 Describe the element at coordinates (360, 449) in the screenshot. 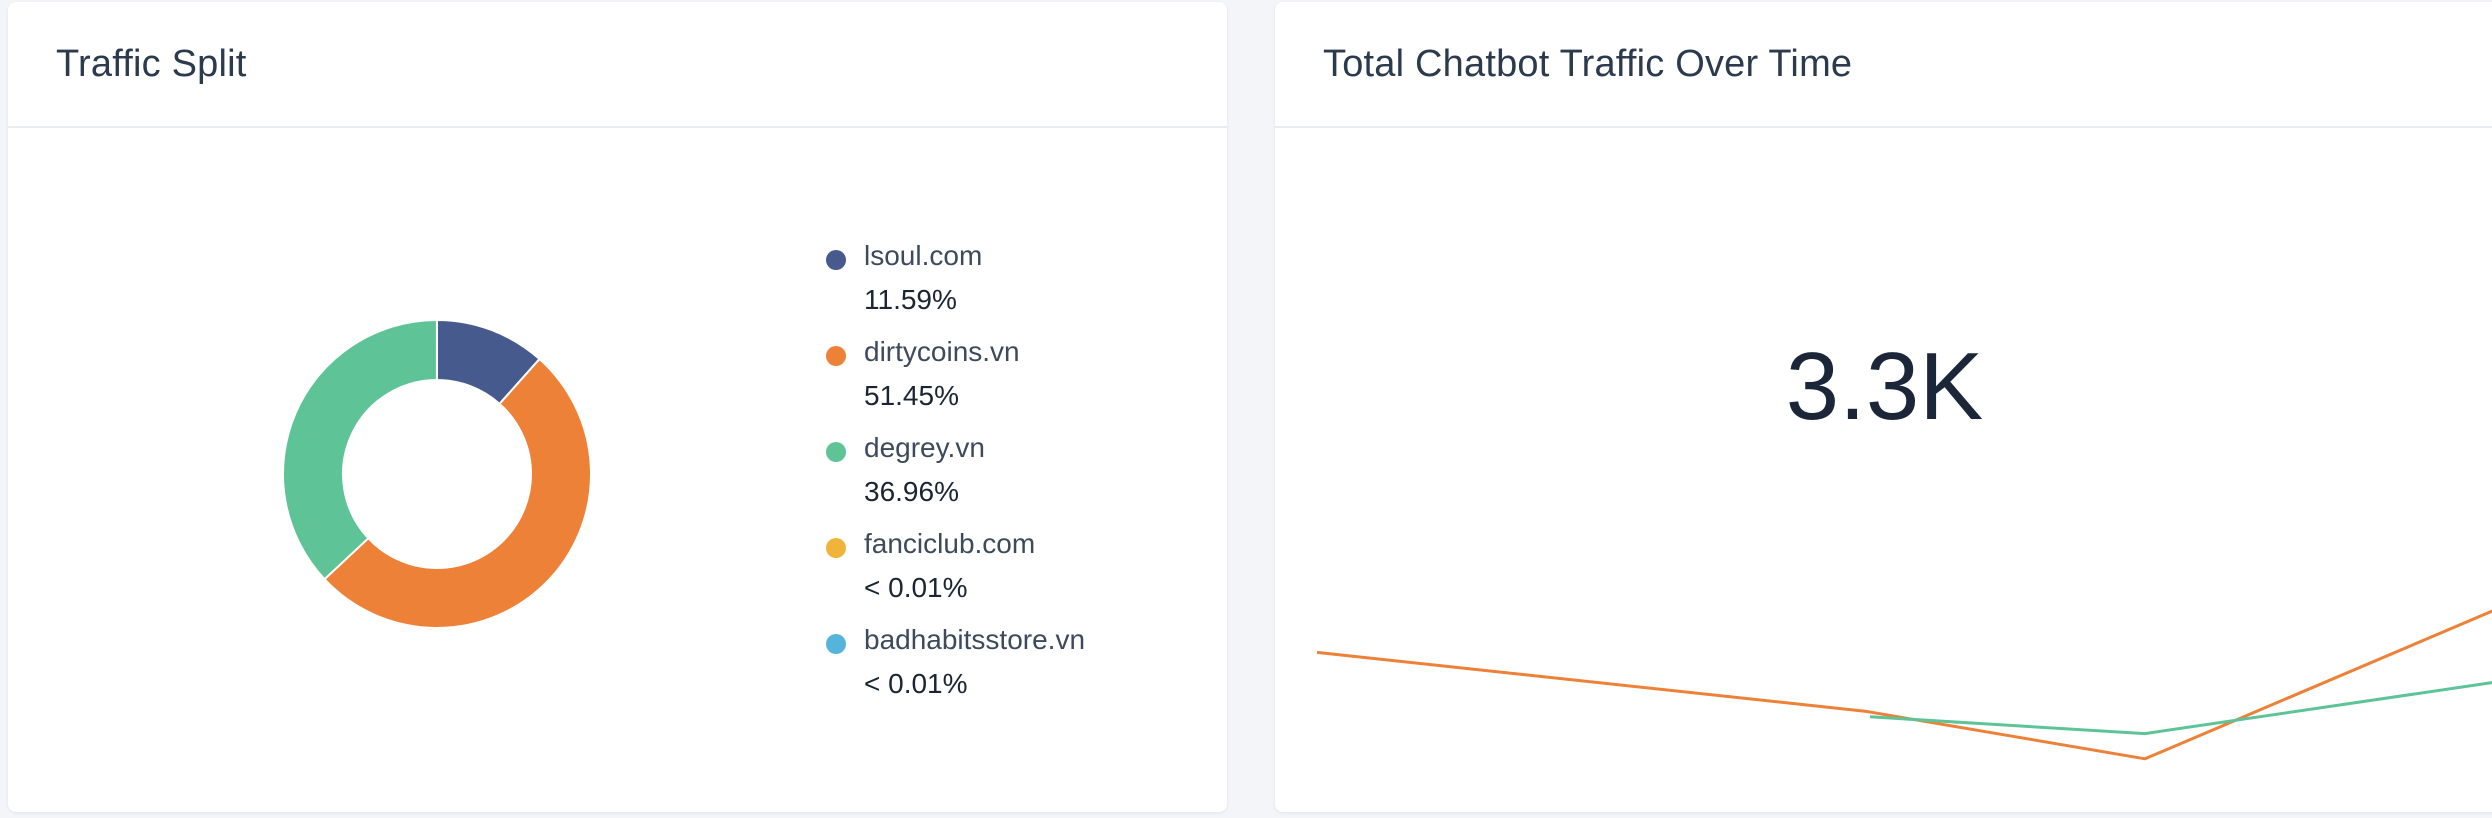

I see `donut-slice-degrey-vn` at that location.